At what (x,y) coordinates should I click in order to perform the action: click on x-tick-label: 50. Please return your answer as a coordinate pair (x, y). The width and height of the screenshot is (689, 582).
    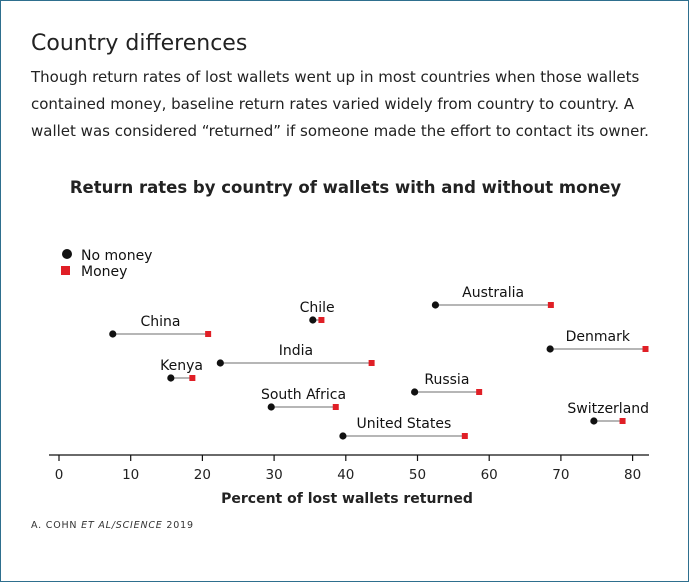
    Looking at the image, I should click on (417, 475).